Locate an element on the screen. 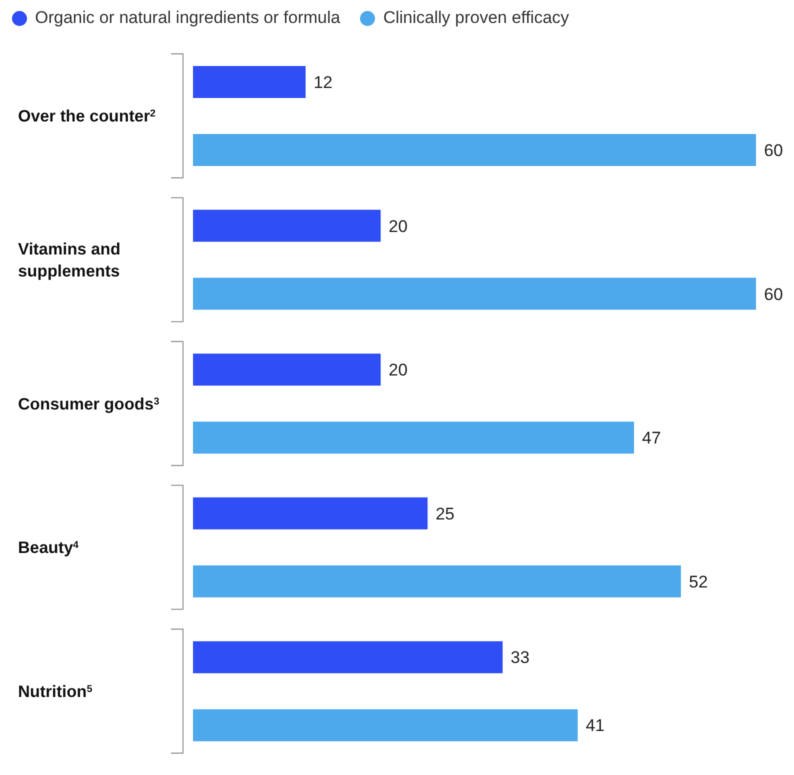 Image resolution: width=794 pixels, height=775 pixels. data-label: 41 is located at coordinates (595, 726).